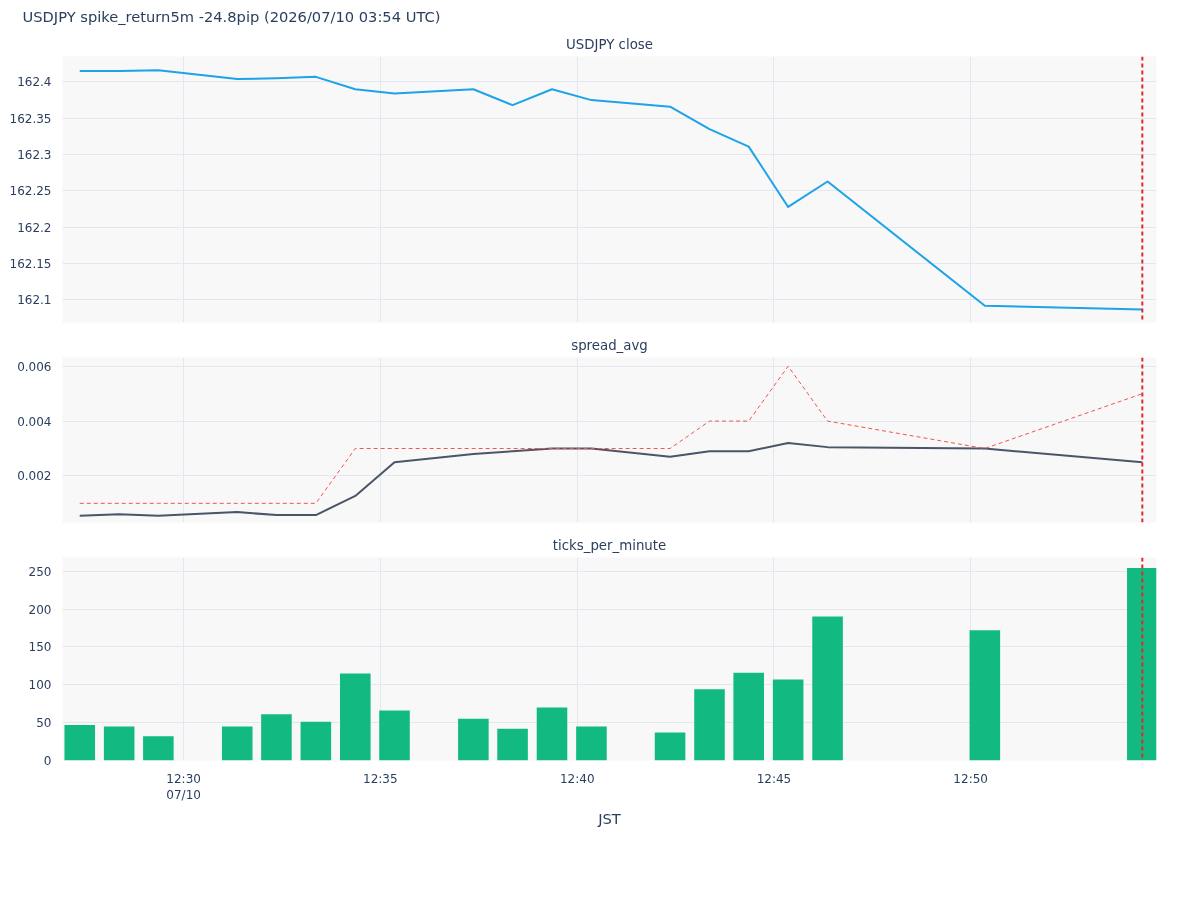 The width and height of the screenshot is (1200, 900). Describe the element at coordinates (34, 155) in the screenshot. I see `y-tick-label: 162.3` at that location.